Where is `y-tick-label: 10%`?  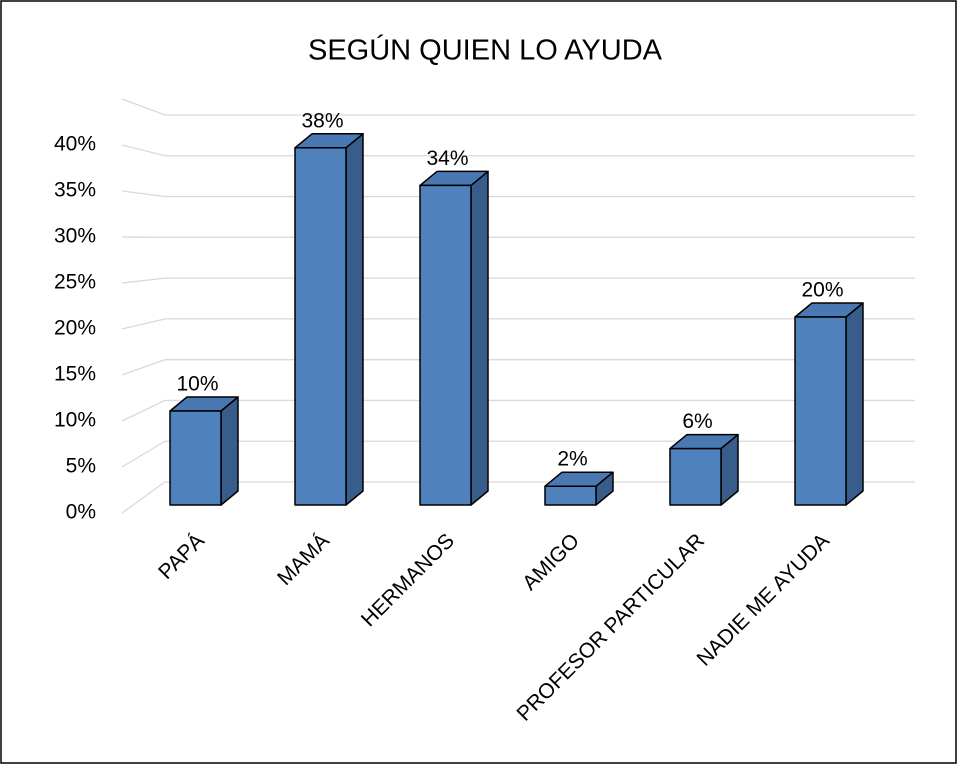
y-tick-label: 10% is located at coordinates (75, 420).